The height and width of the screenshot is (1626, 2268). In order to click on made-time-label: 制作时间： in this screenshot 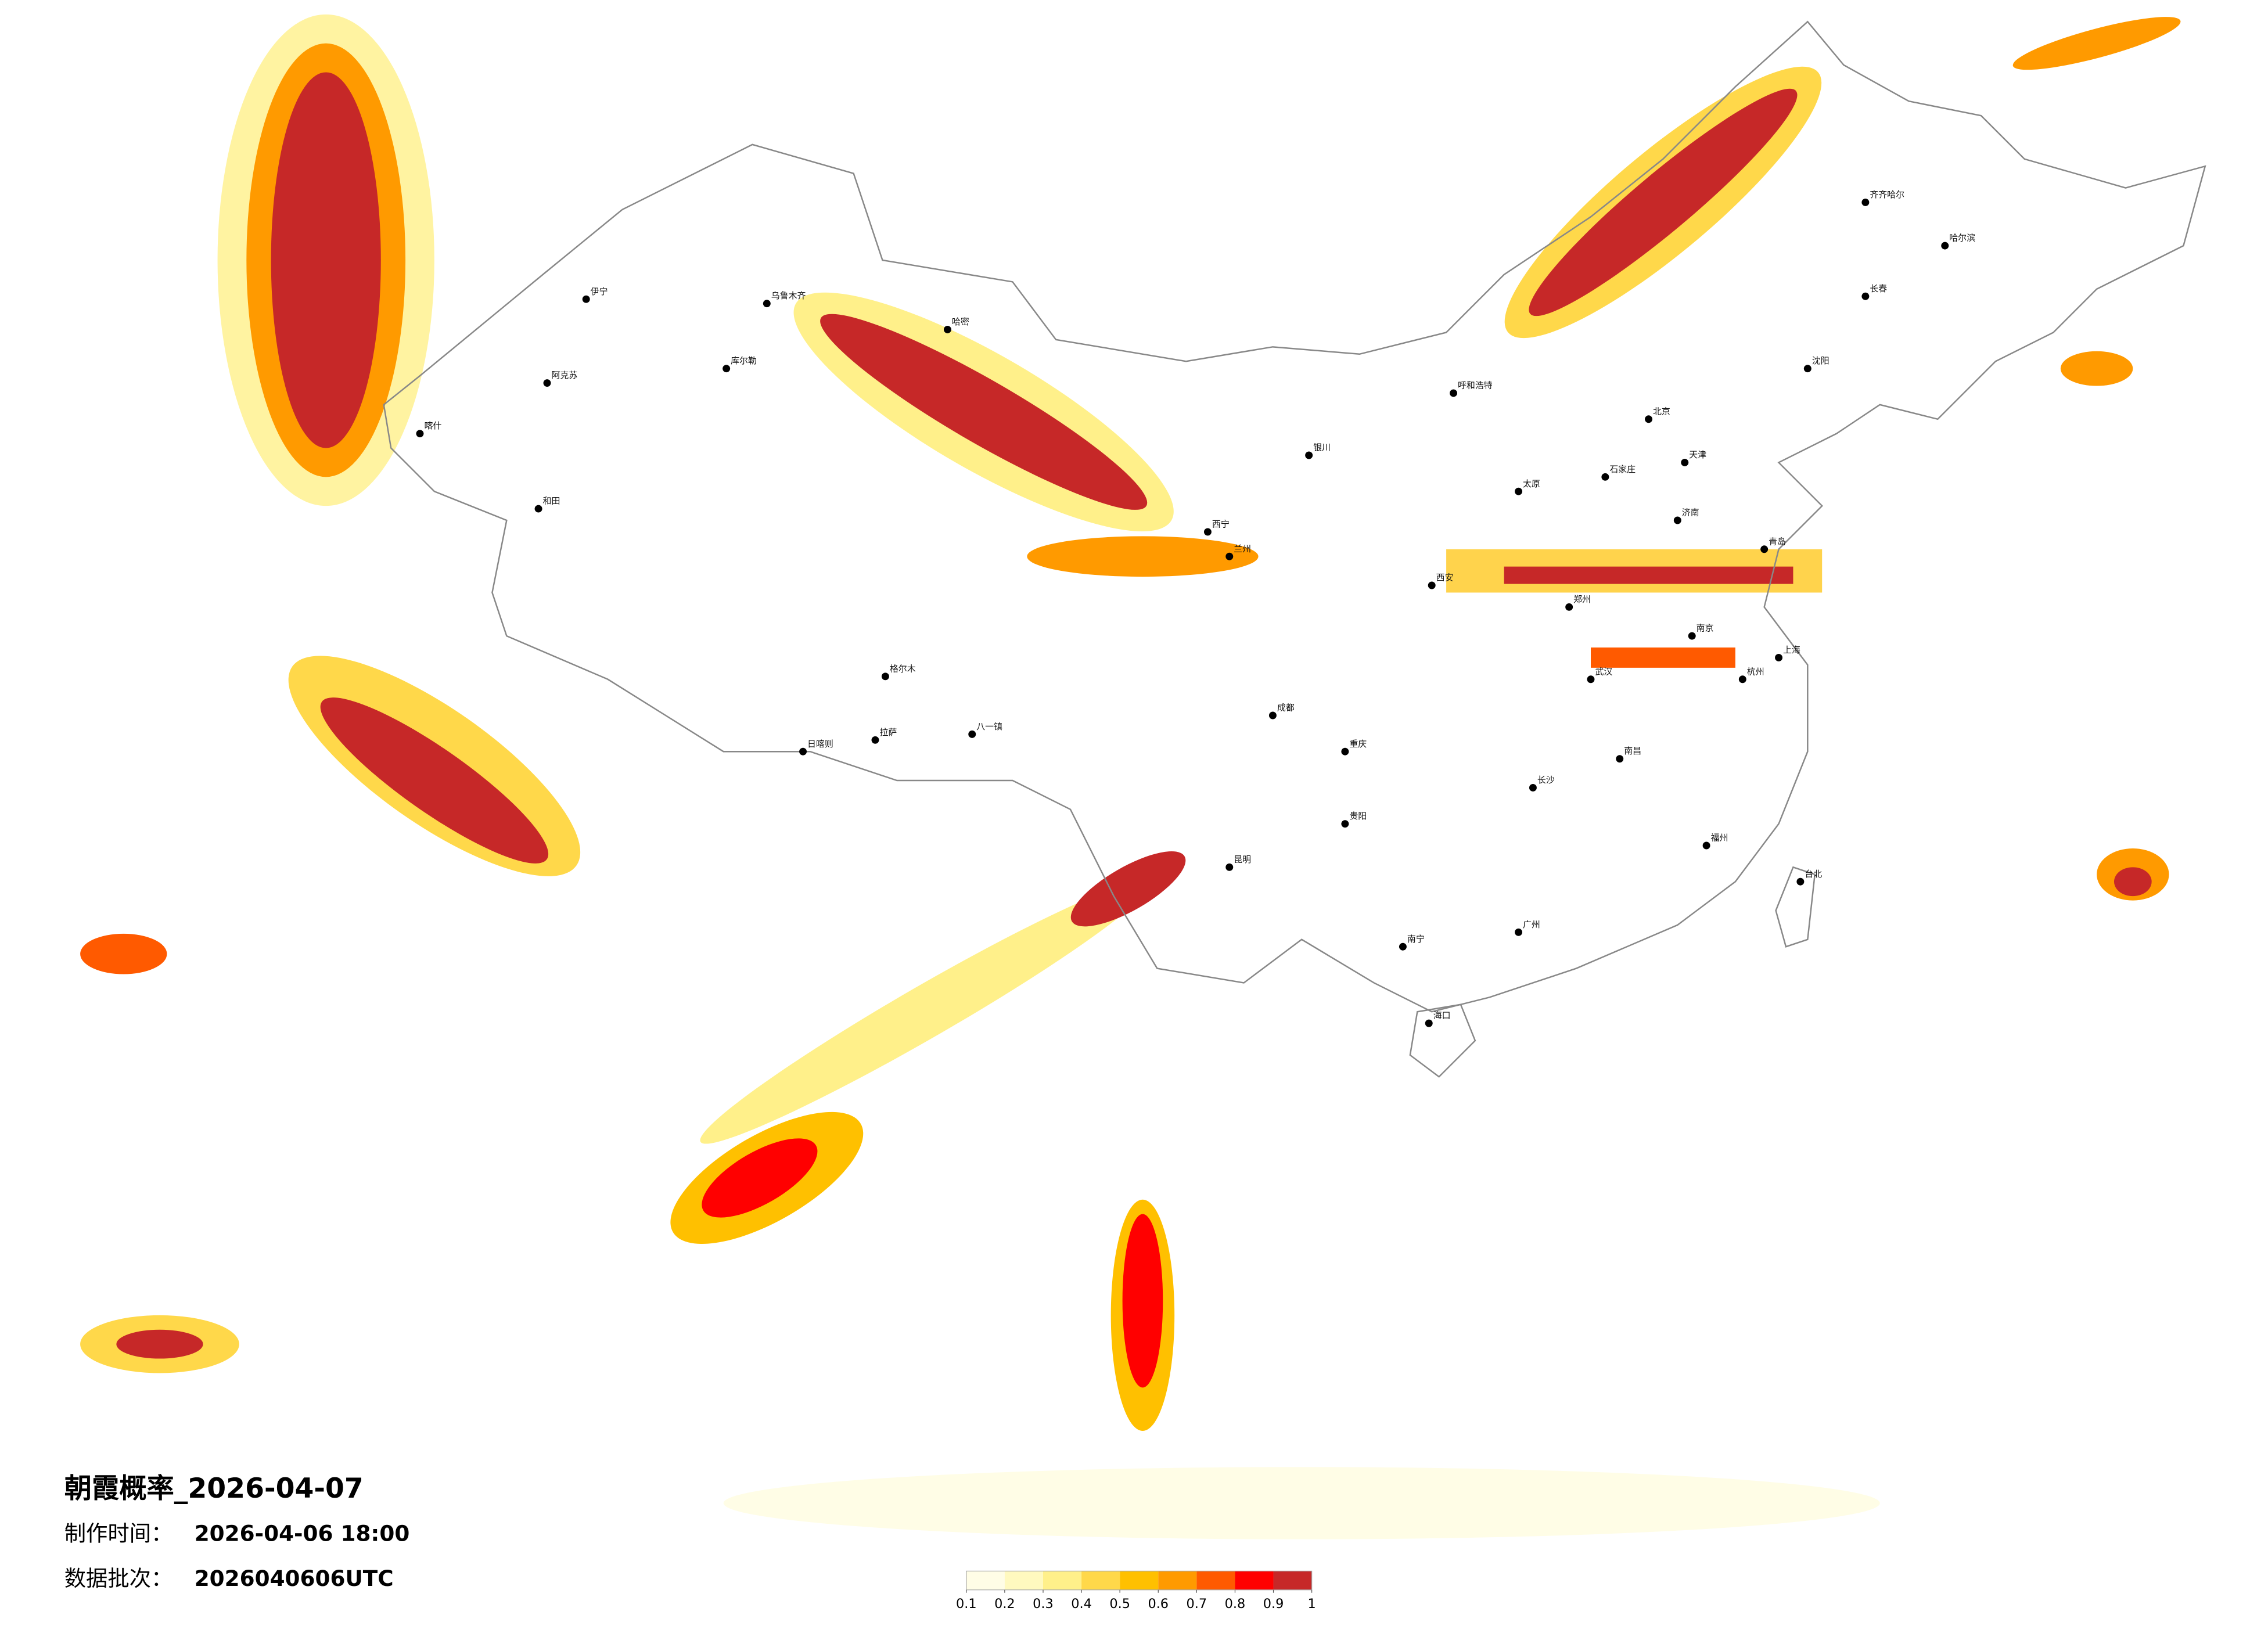, I will do `click(118, 1534)`.